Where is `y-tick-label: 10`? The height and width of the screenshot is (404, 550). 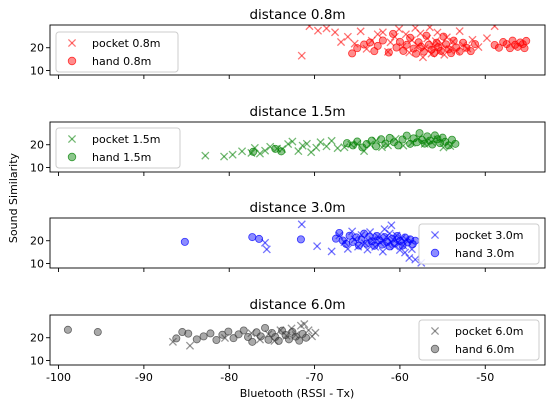
y-tick-label: 10 is located at coordinates (37, 167).